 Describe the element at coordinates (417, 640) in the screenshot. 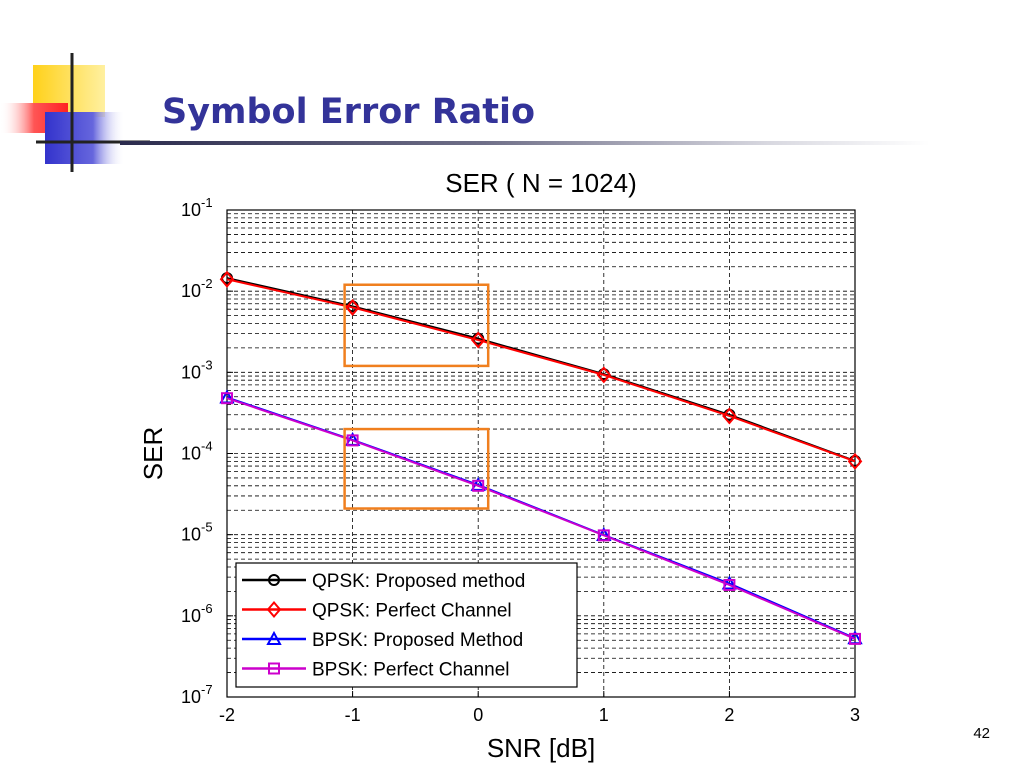

I see `legend-entry: BPSK: Proposed Method` at that location.